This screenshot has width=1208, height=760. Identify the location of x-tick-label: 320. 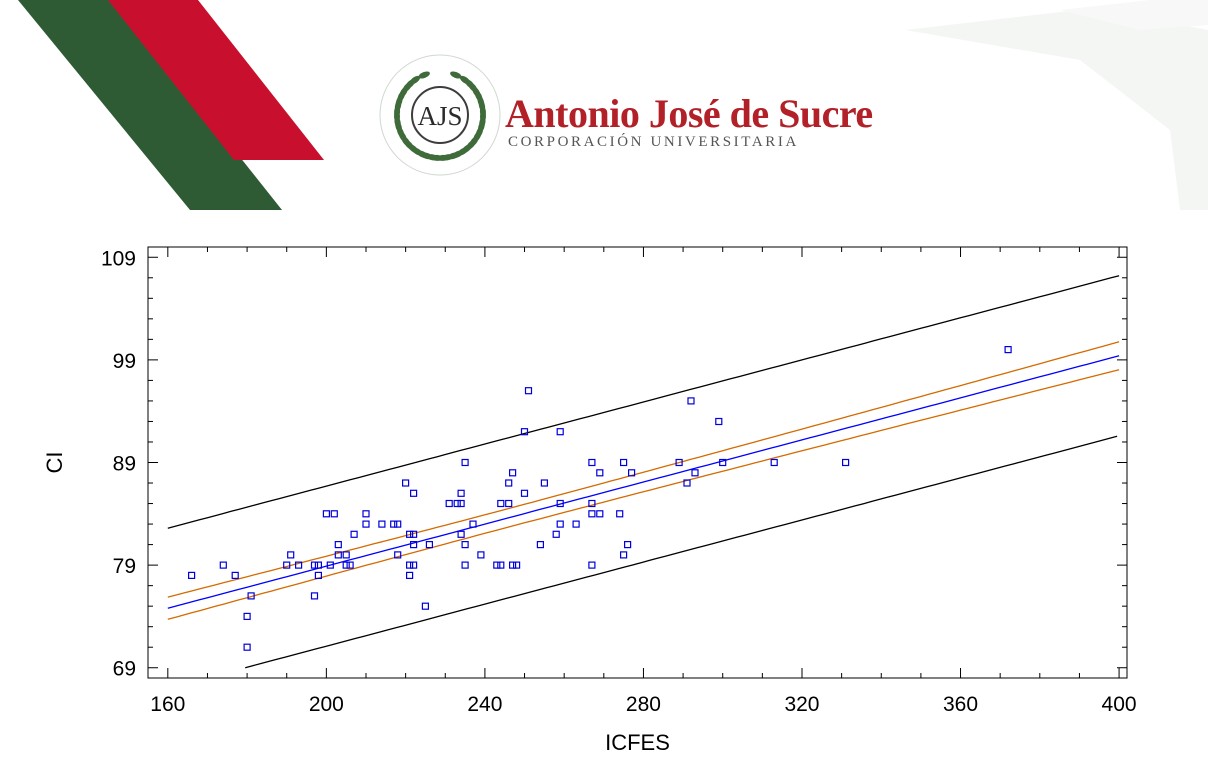
(801, 704).